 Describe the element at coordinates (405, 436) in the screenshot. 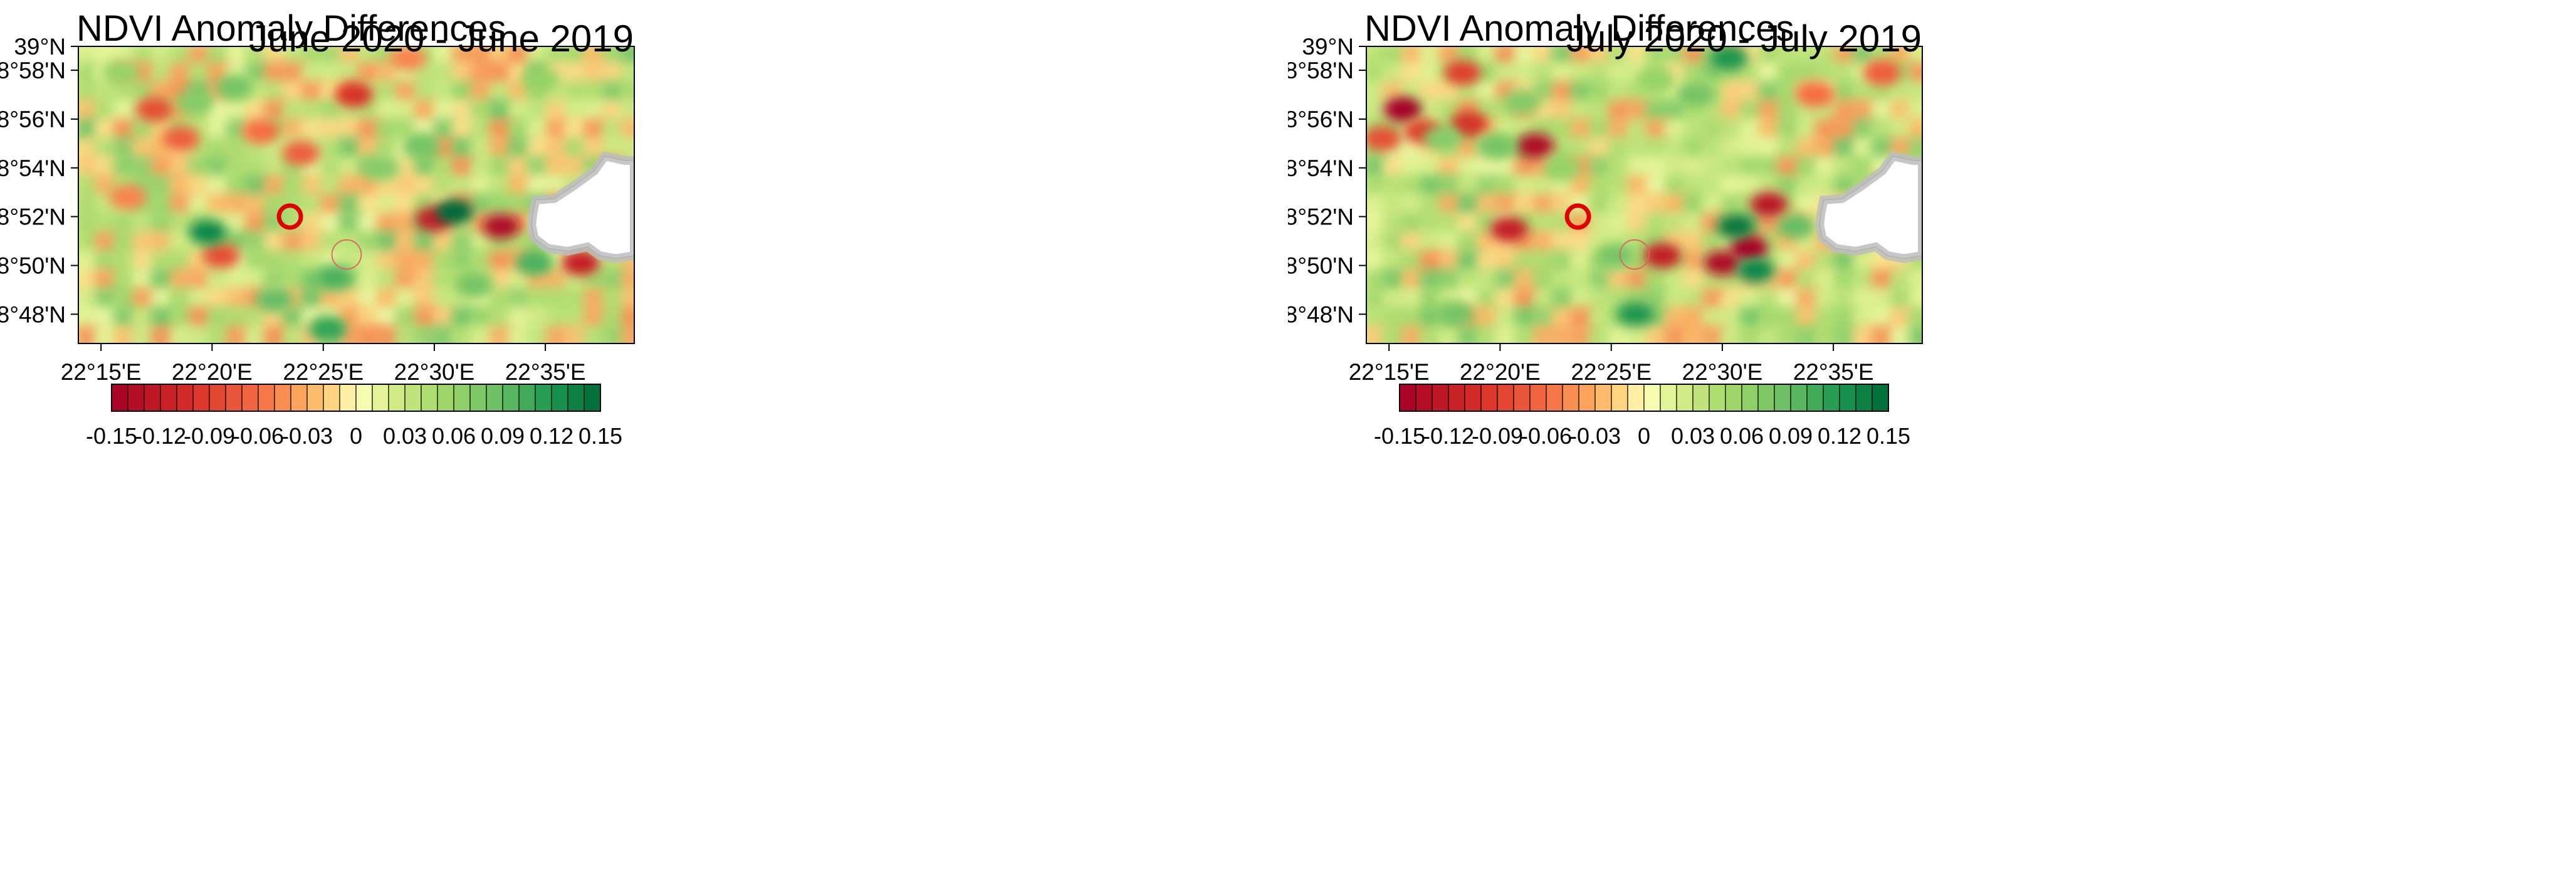

I see `colorbar-tick-label: 0.03` at that location.